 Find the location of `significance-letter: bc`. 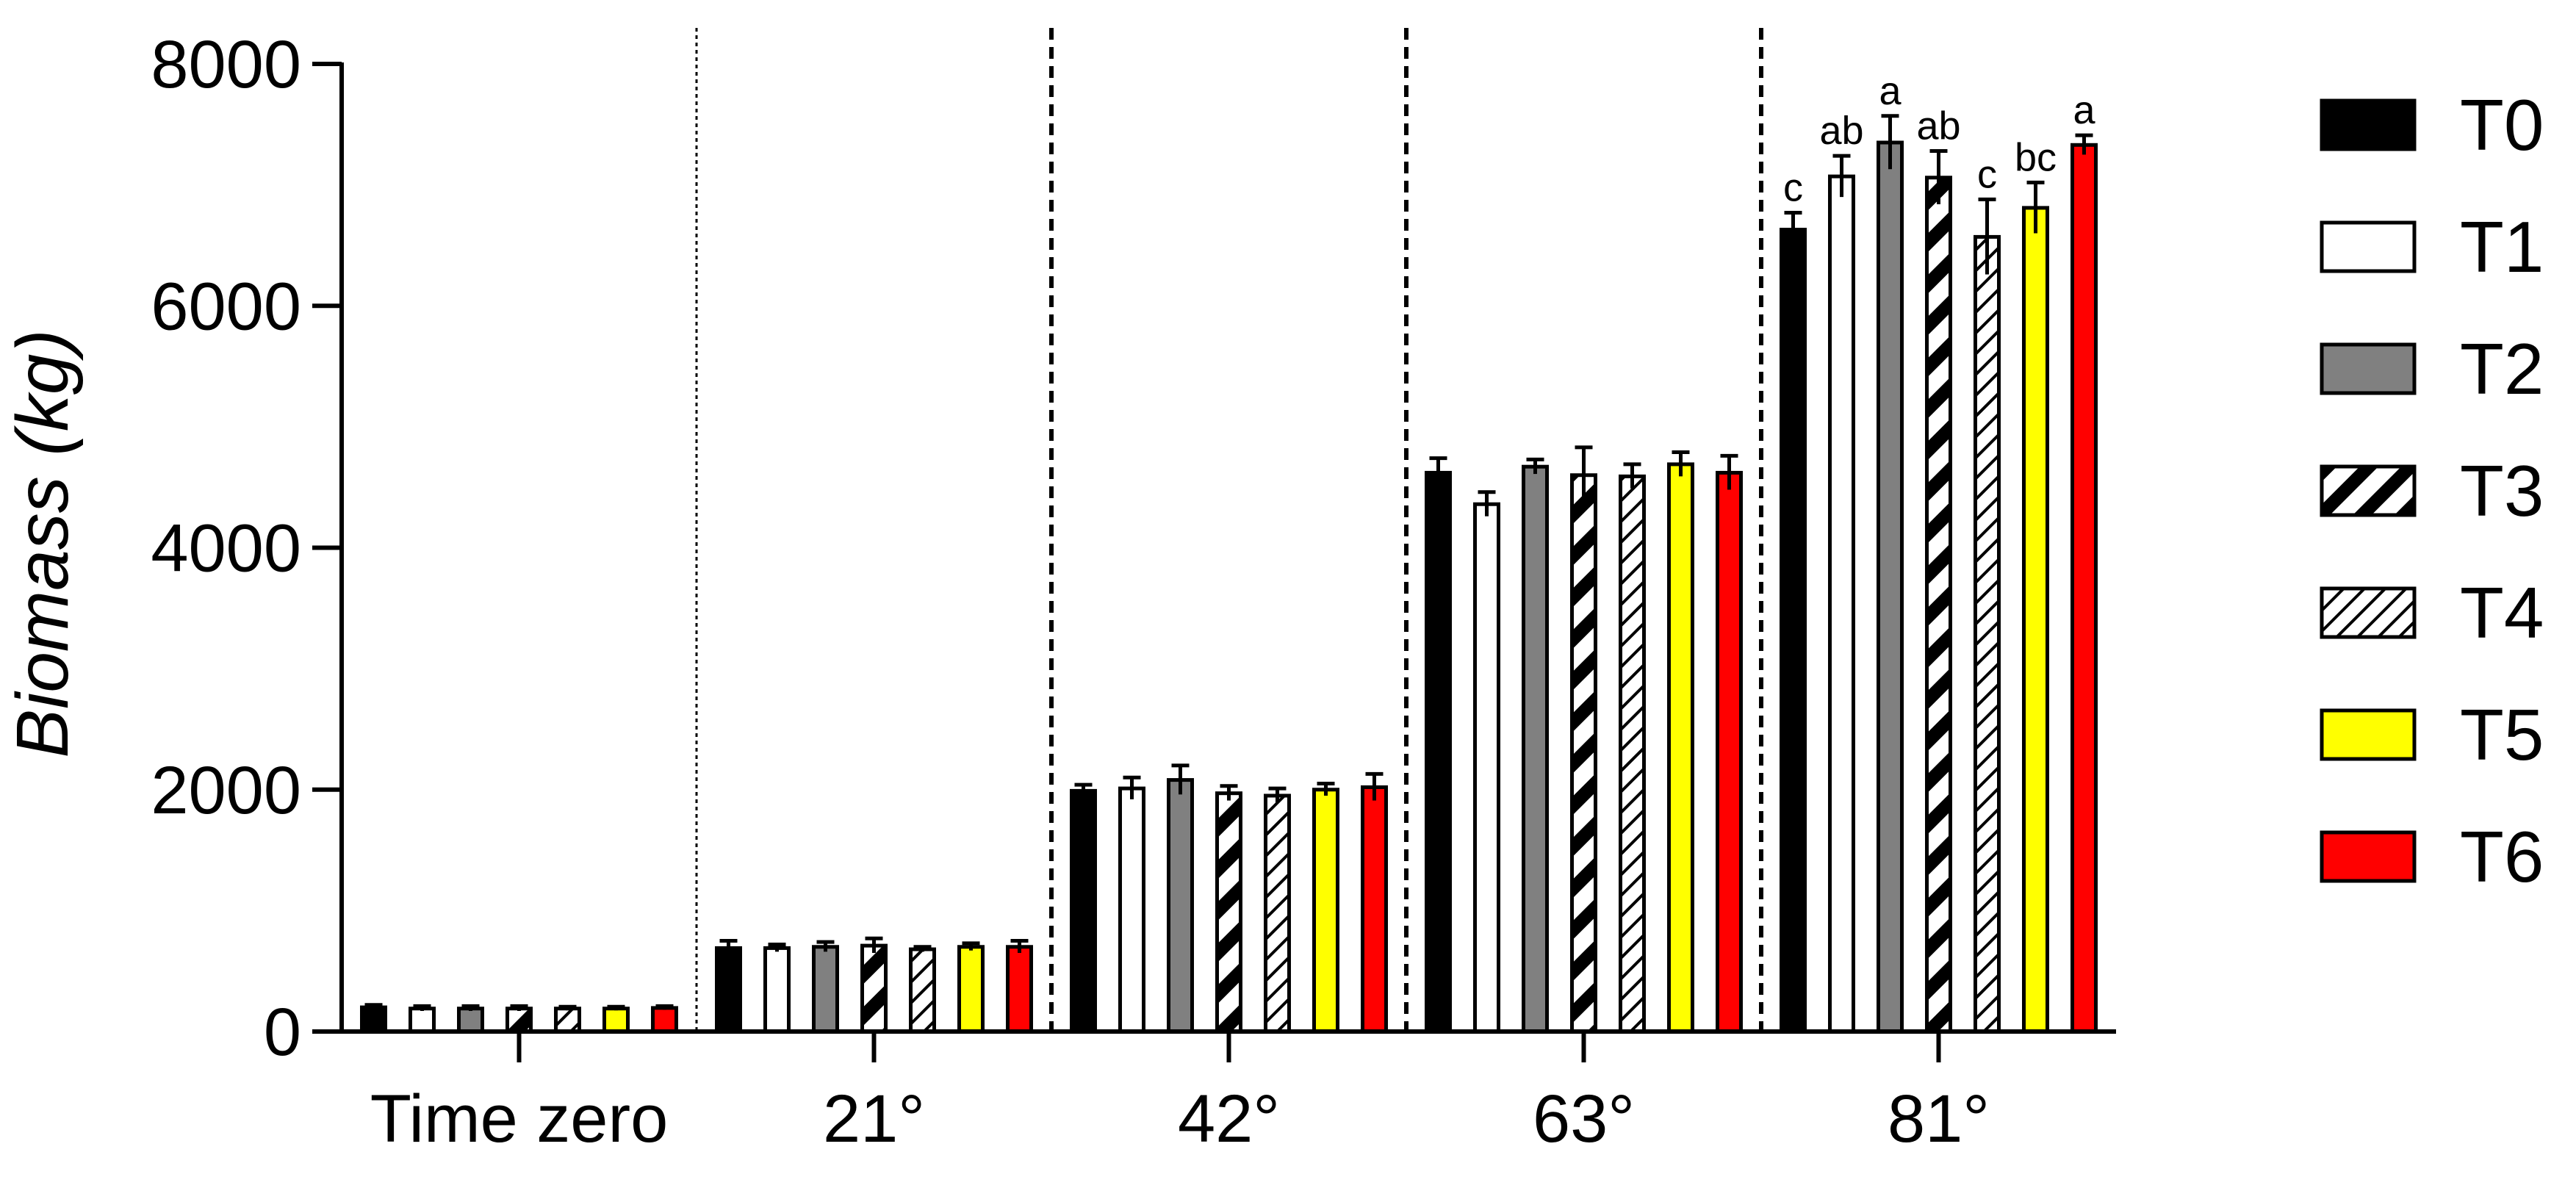

significance-letter: bc is located at coordinates (2036, 157).